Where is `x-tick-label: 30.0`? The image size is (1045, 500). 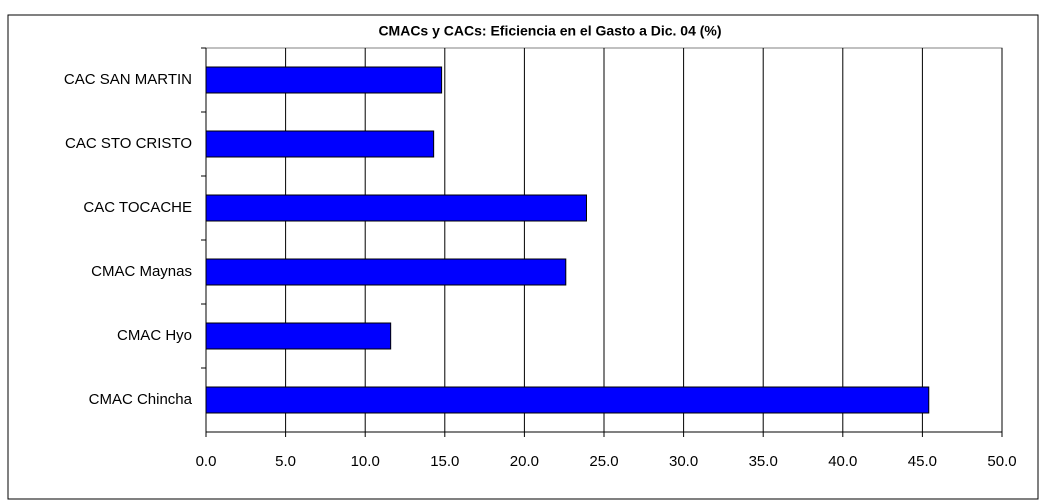
x-tick-label: 30.0 is located at coordinates (683, 461).